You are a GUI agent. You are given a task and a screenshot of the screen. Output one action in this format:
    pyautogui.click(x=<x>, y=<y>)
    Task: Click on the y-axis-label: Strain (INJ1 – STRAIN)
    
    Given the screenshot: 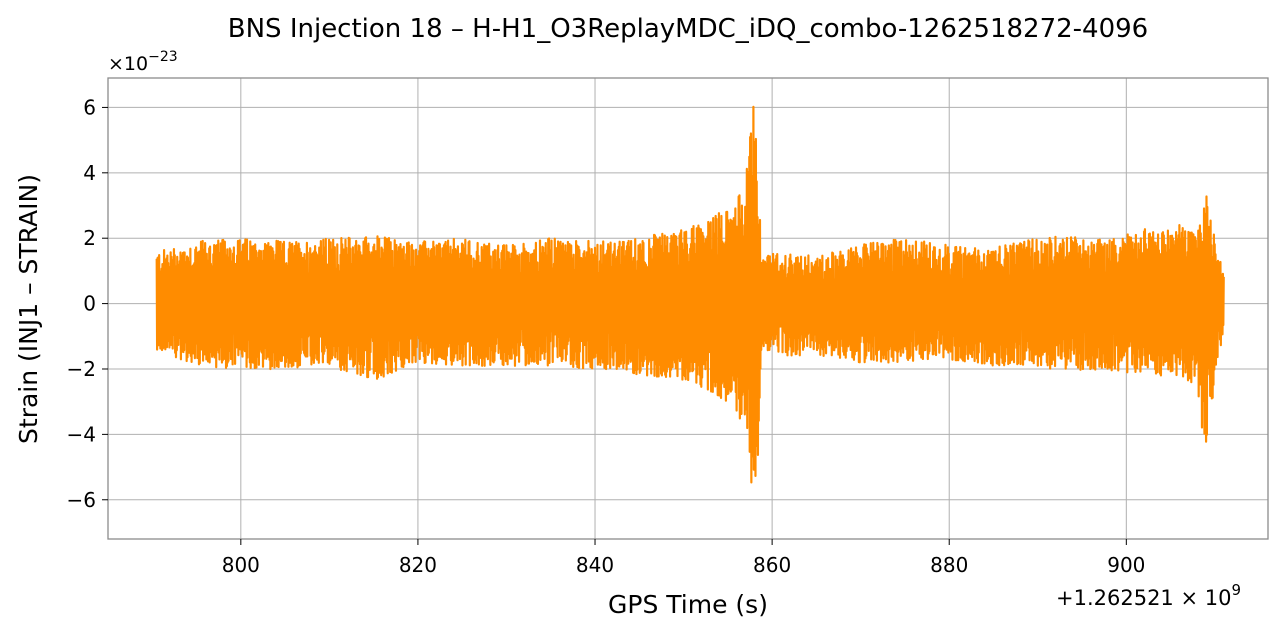 What is the action you would take?
    pyautogui.click(x=28, y=309)
    